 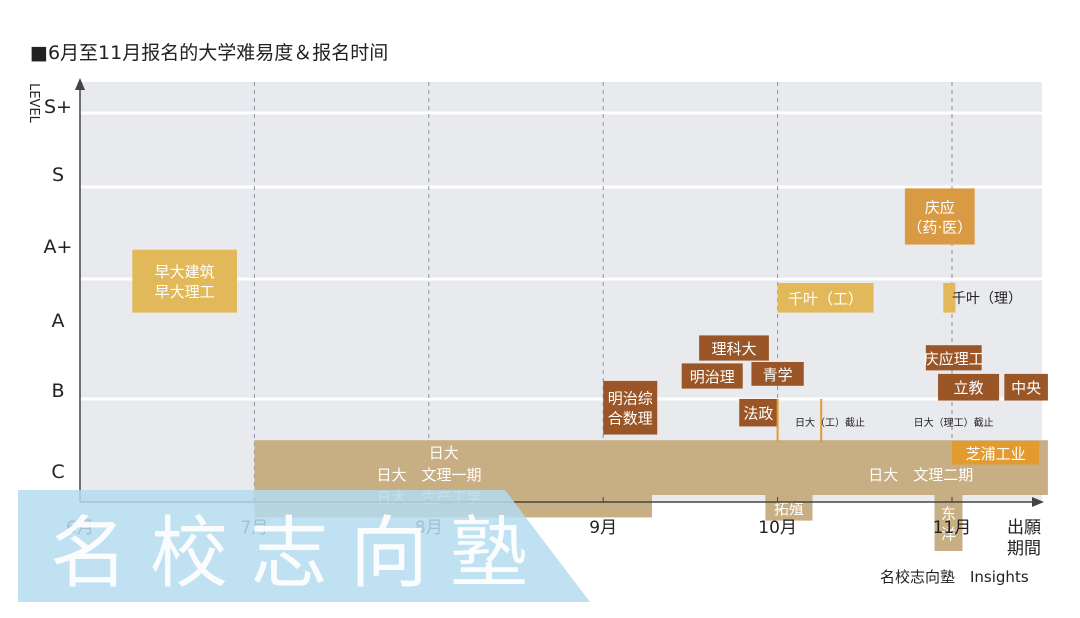 What do you see at coordinates (948, 534) in the screenshot?
I see `bar-toyo-label: 洋` at bounding box center [948, 534].